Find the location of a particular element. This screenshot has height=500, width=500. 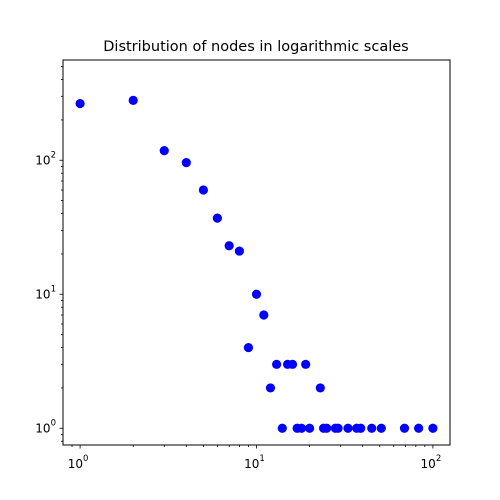

x-tick-label: 10¹ is located at coordinates (254, 462).